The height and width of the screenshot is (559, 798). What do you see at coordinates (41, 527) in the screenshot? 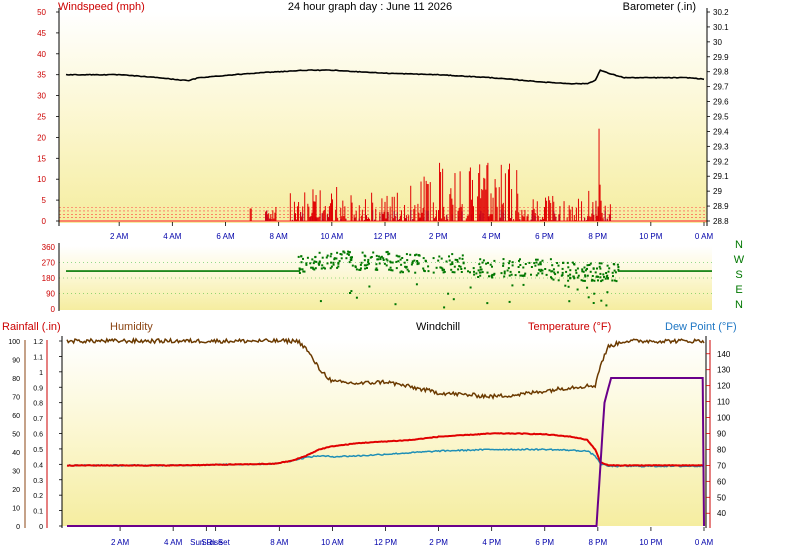
I see `rainfall-tick-label: 0` at bounding box center [41, 527].